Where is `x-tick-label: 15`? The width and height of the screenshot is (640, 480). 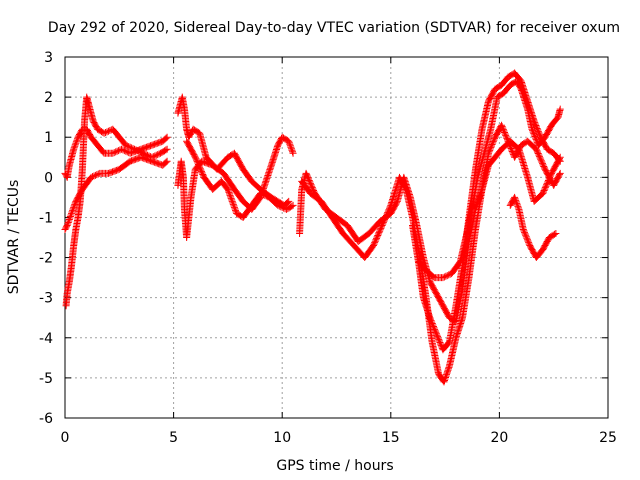
x-tick-label: 15 is located at coordinates (391, 438).